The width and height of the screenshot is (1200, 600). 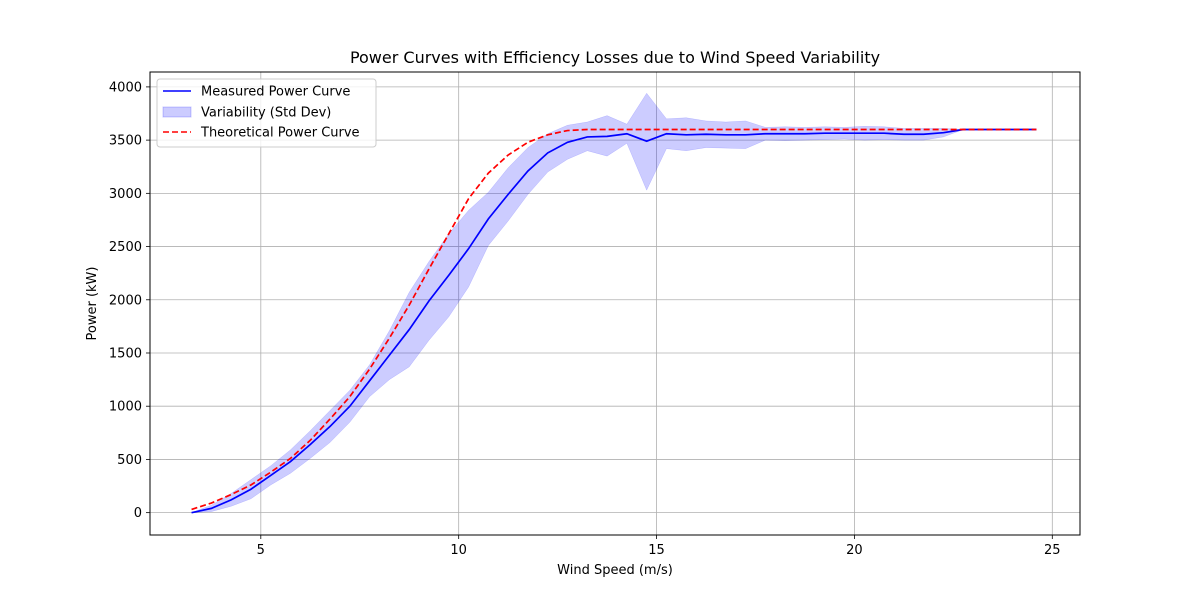 I want to click on y-tick-label: 1000, so click(x=125, y=407).